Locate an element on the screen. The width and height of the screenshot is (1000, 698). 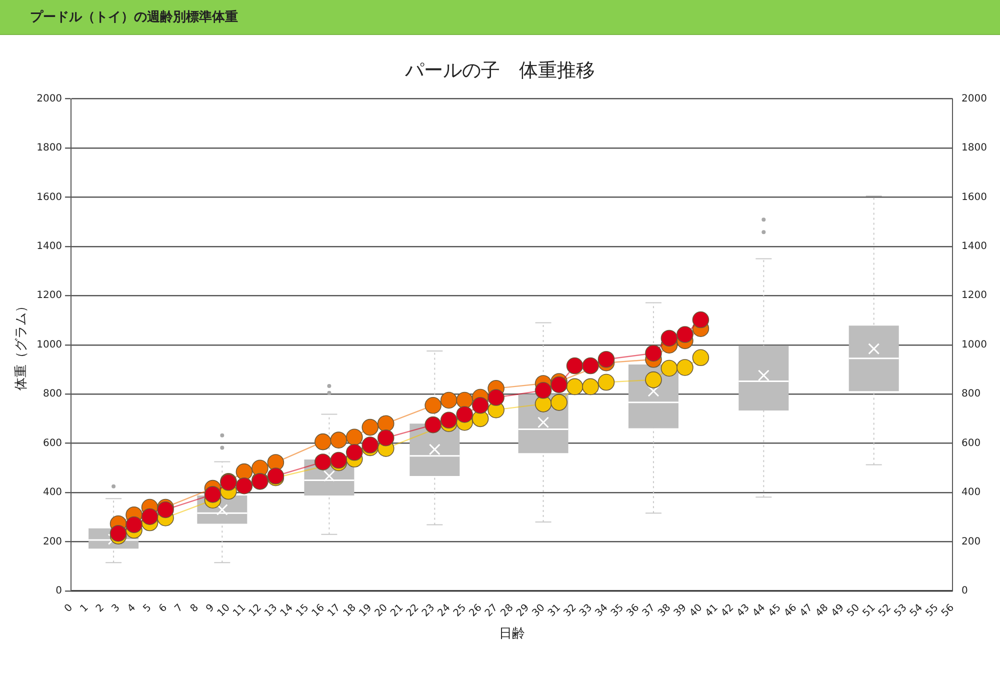
y-tick-label: 400 is located at coordinates (52, 492).